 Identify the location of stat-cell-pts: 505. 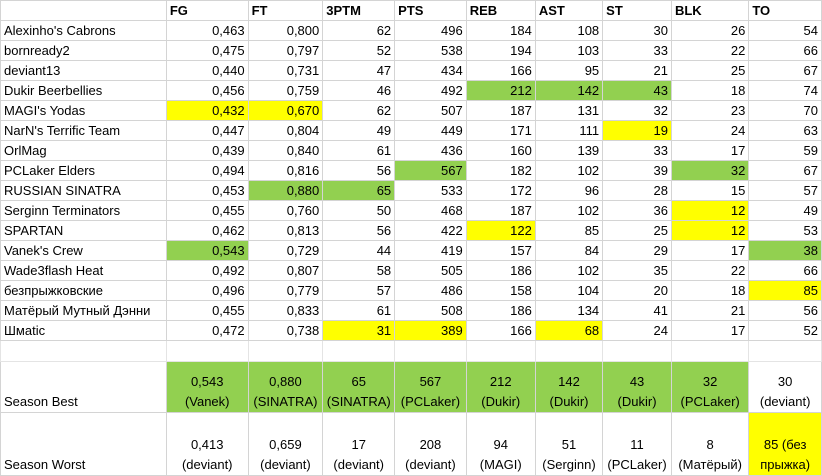
(430, 270).